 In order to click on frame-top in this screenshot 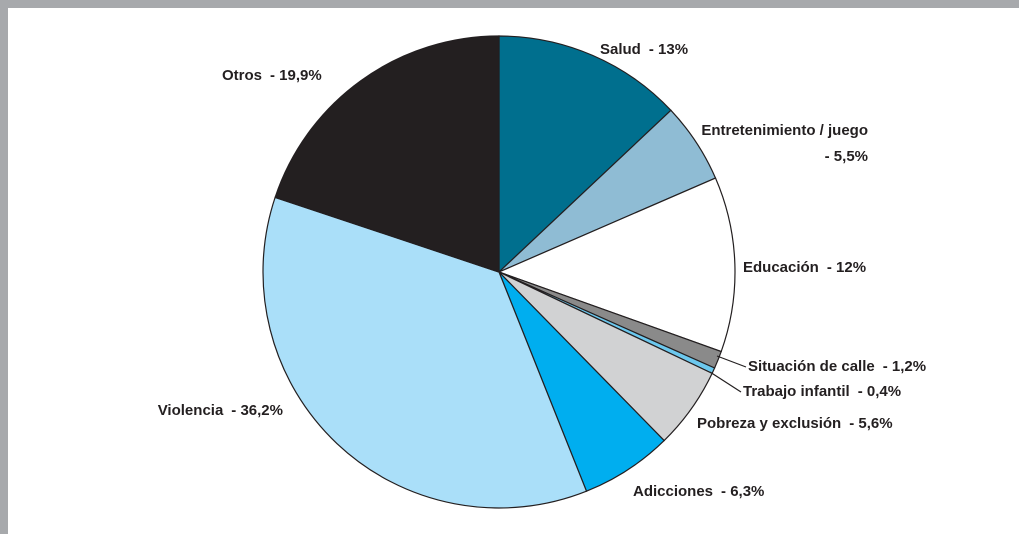, I will do `click(509, 4)`.